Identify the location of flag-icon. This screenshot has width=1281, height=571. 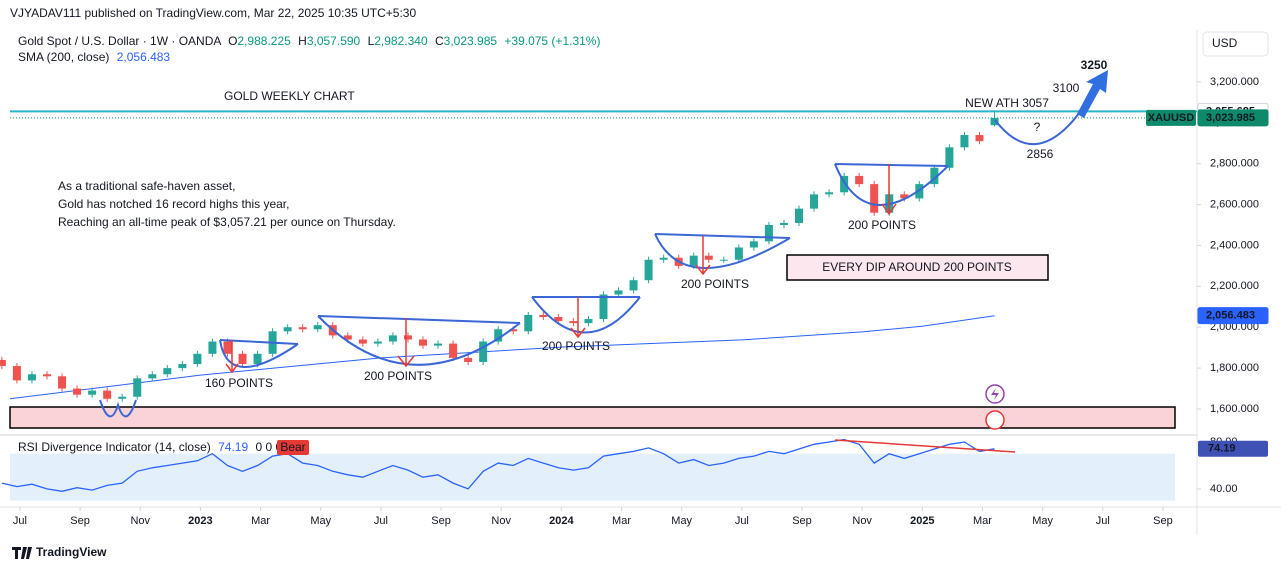
(995, 420).